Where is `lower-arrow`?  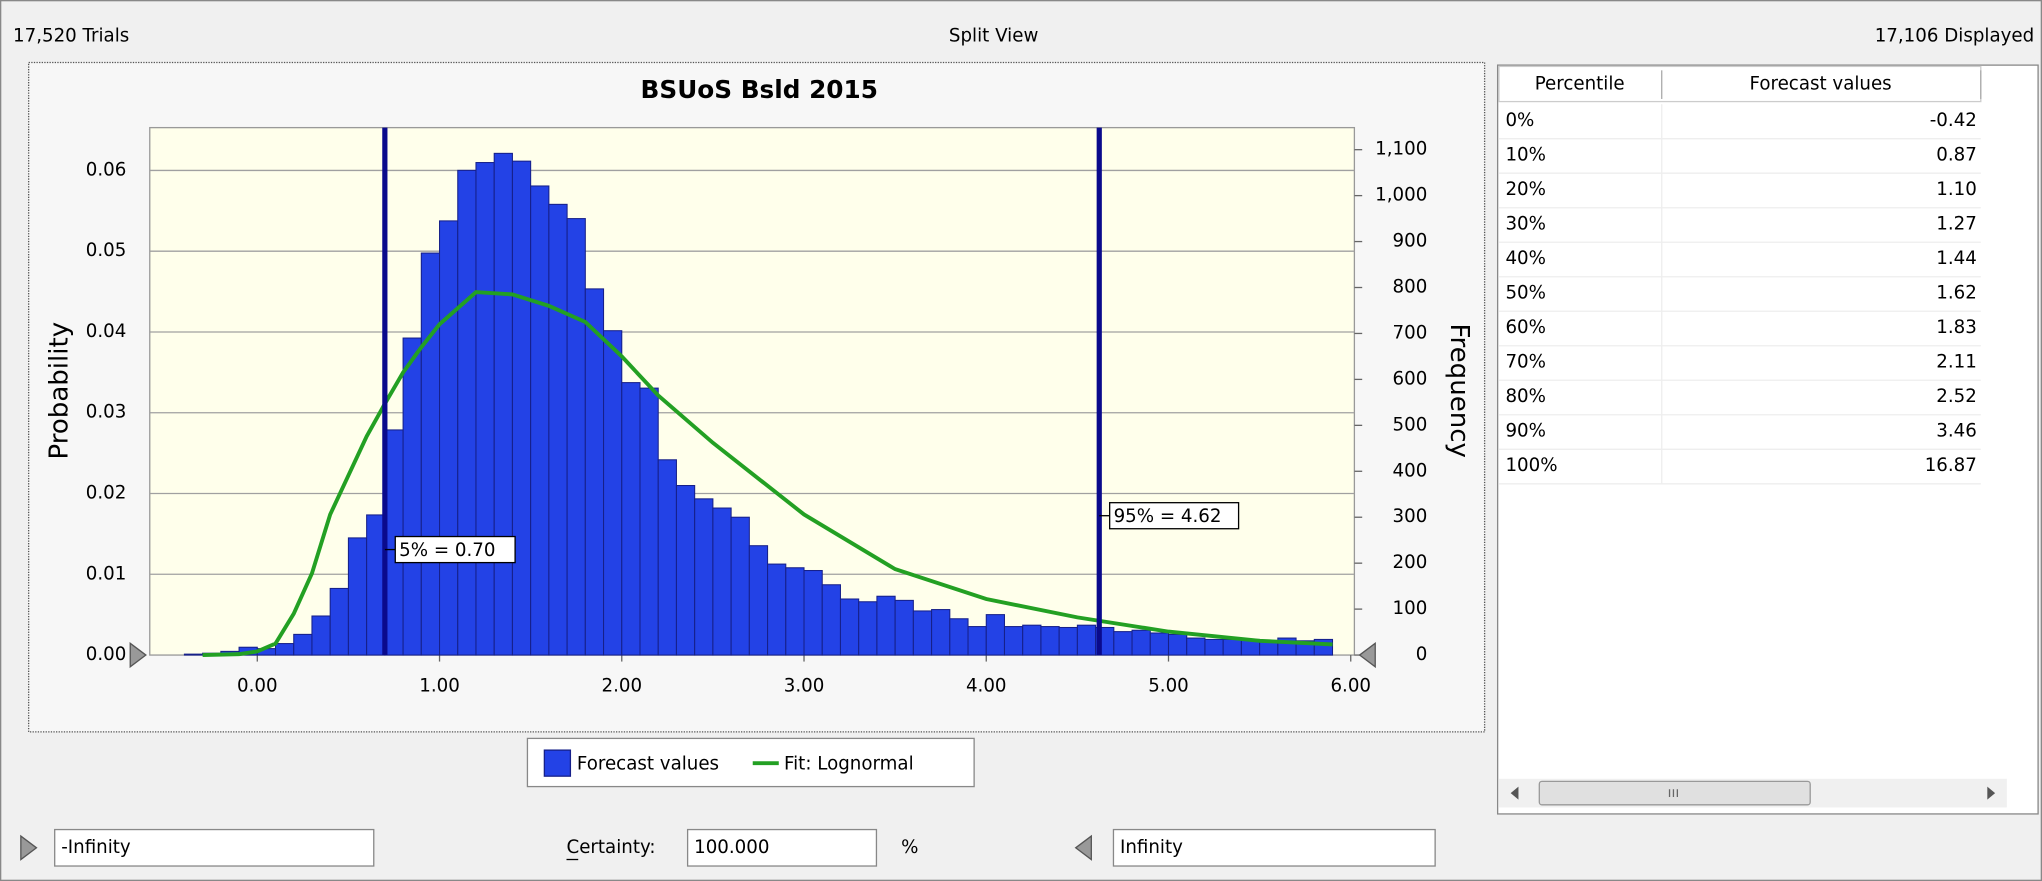
lower-arrow is located at coordinates (29, 847).